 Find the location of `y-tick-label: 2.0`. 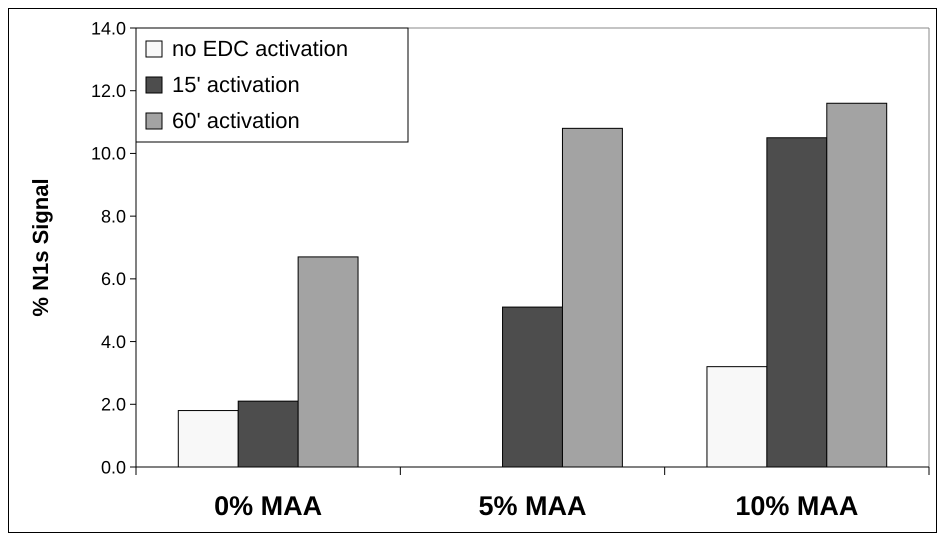

y-tick-label: 2.0 is located at coordinates (113, 404).